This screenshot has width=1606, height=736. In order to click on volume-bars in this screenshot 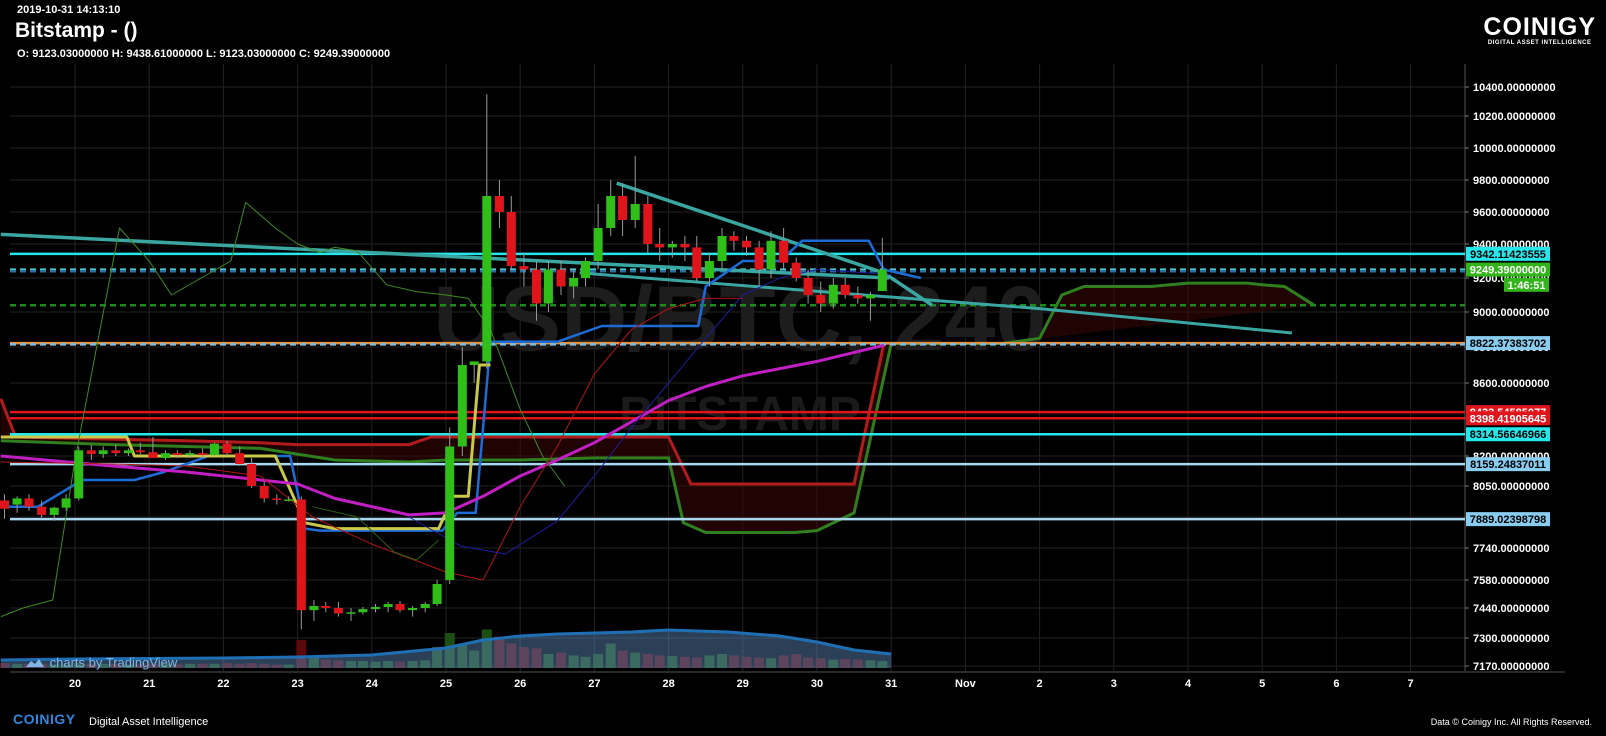, I will do `click(446, 648)`.